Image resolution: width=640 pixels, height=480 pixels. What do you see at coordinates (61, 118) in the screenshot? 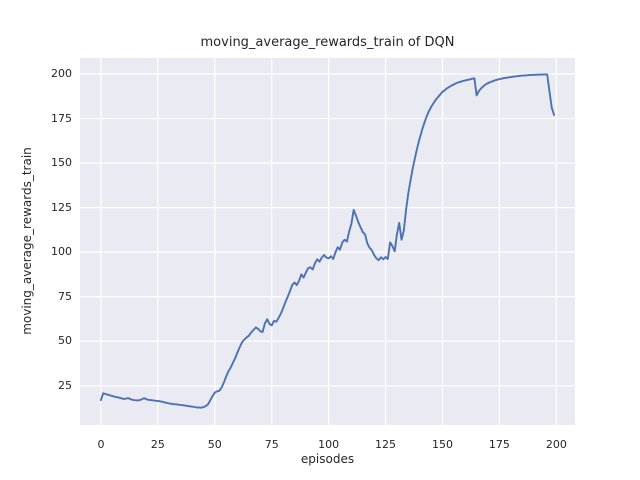
I see `y-tick-label: 175` at bounding box center [61, 118].